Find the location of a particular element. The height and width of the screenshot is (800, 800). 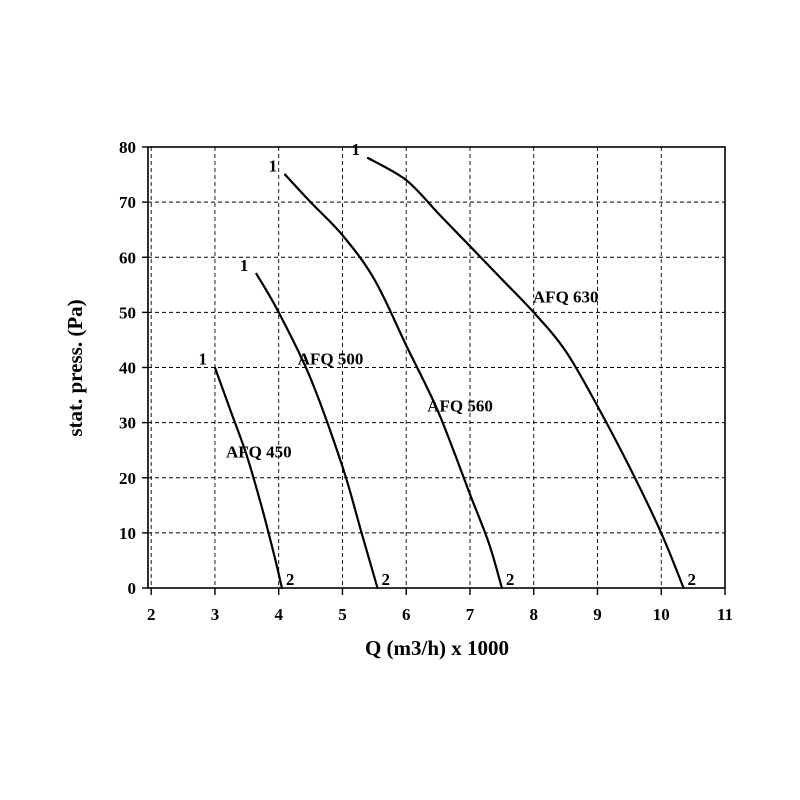

x-tick-label: 9 is located at coordinates (597, 614).